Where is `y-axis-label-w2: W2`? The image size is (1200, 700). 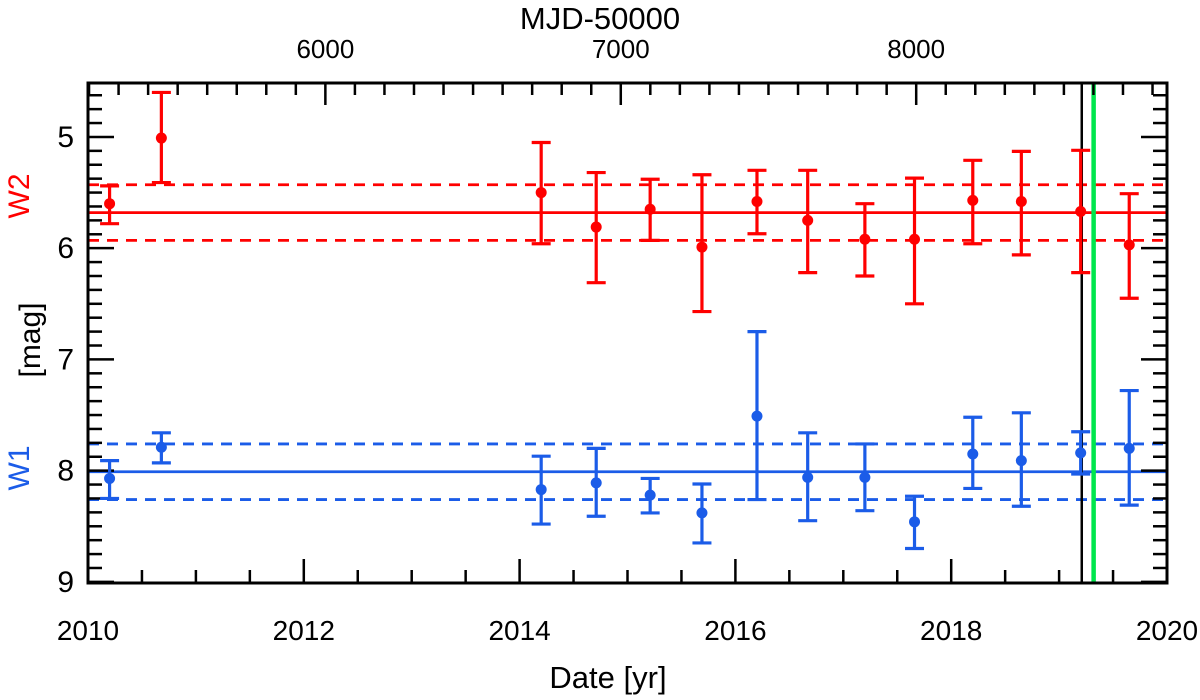
y-axis-label-w2: W2 is located at coordinates (19, 196).